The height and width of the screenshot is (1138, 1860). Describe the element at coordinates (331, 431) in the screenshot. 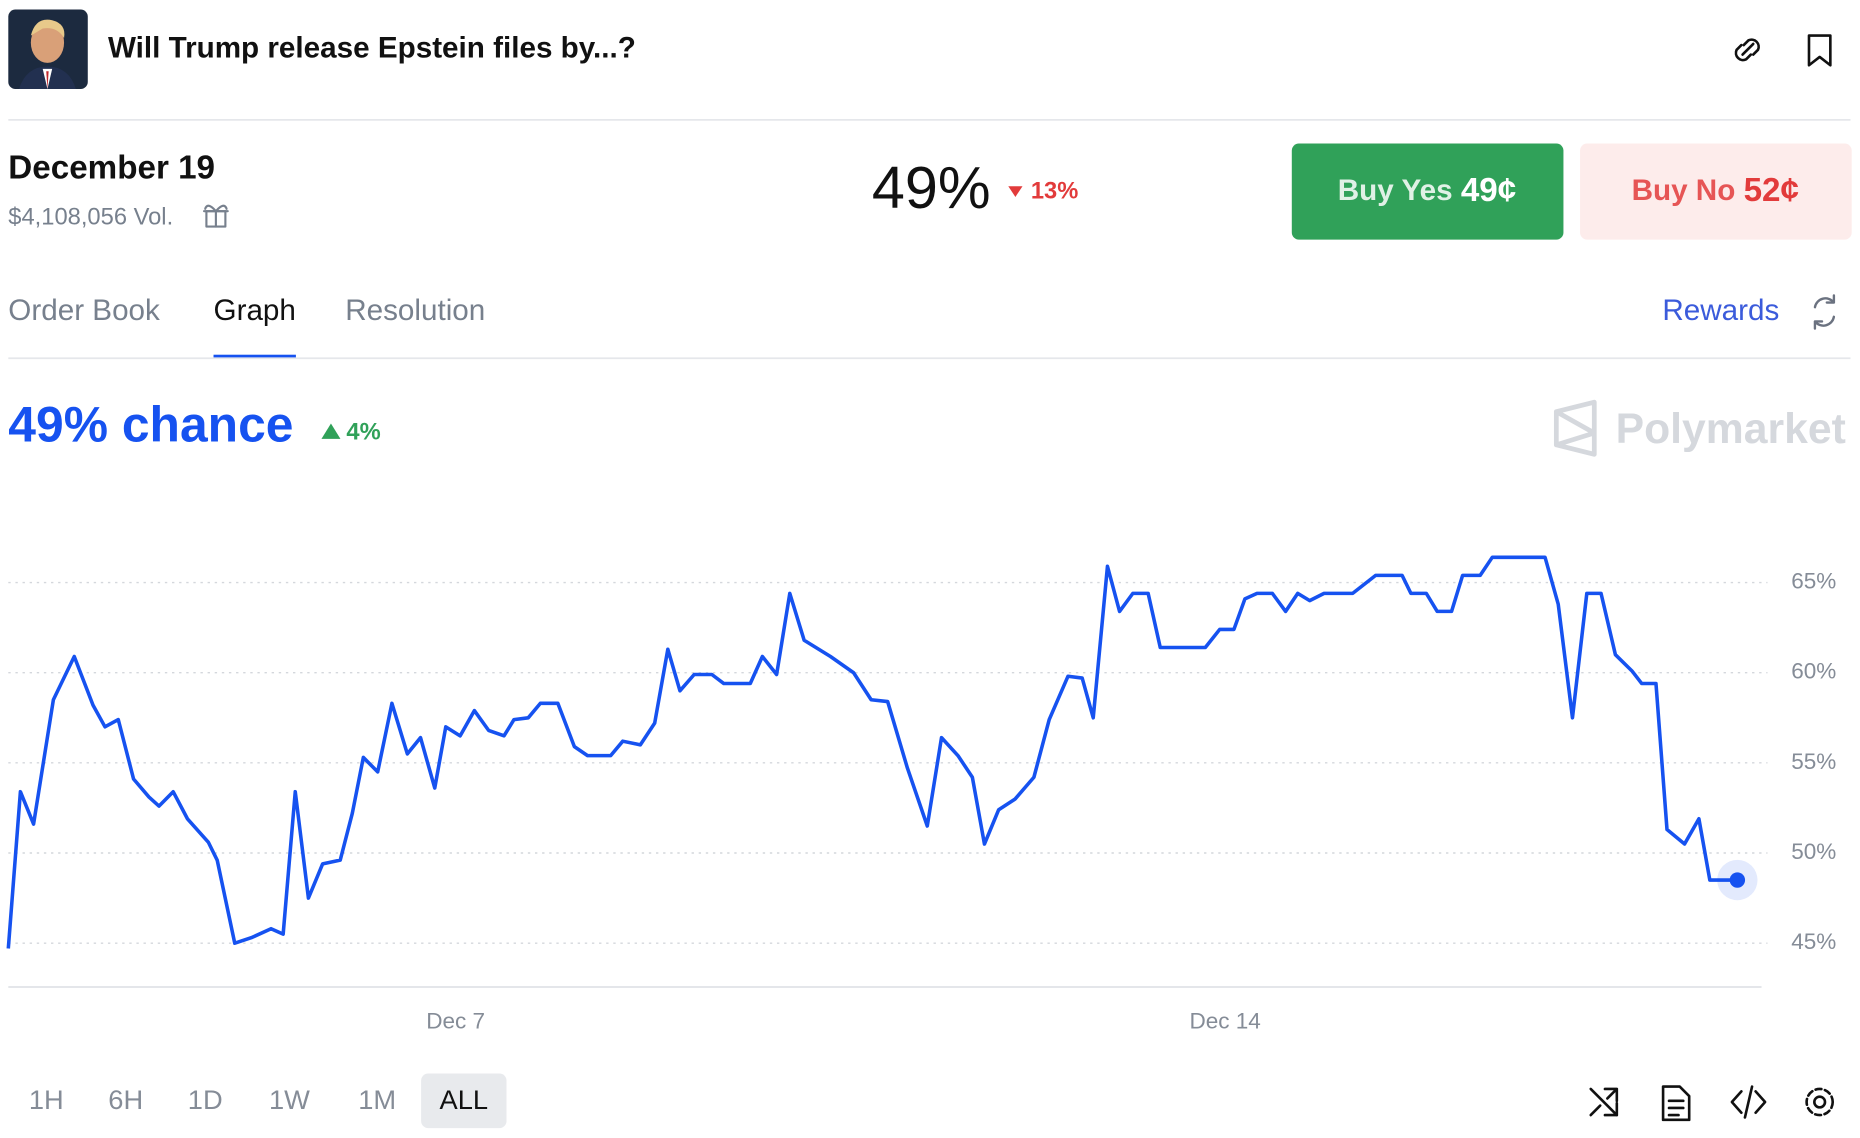

I see `up-arrow` at that location.